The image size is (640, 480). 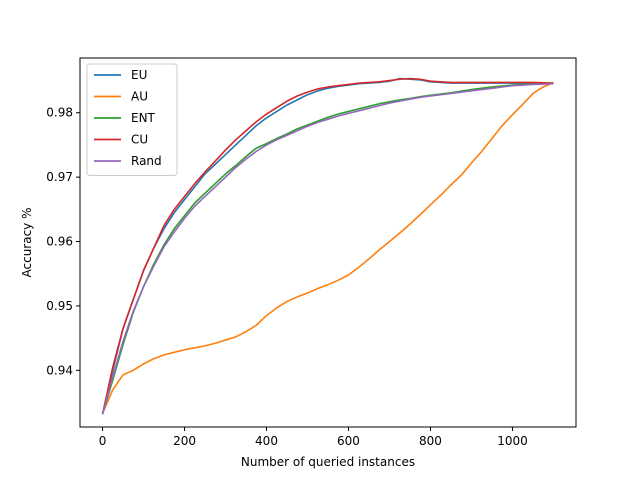 I want to click on y-axis-ticks: 0.94 0.95 0.96 0.97 0.98, so click(x=63, y=241).